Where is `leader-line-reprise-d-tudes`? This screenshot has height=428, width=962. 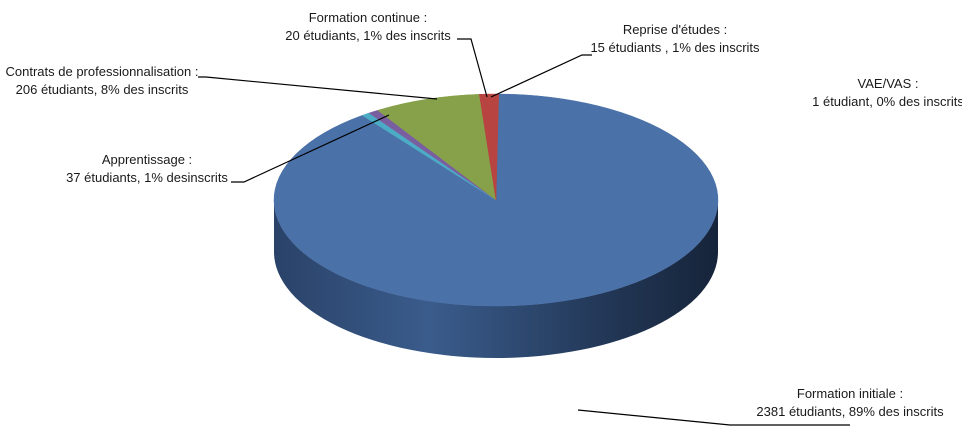
leader-line-reprise-d-tudes is located at coordinates (541, 76).